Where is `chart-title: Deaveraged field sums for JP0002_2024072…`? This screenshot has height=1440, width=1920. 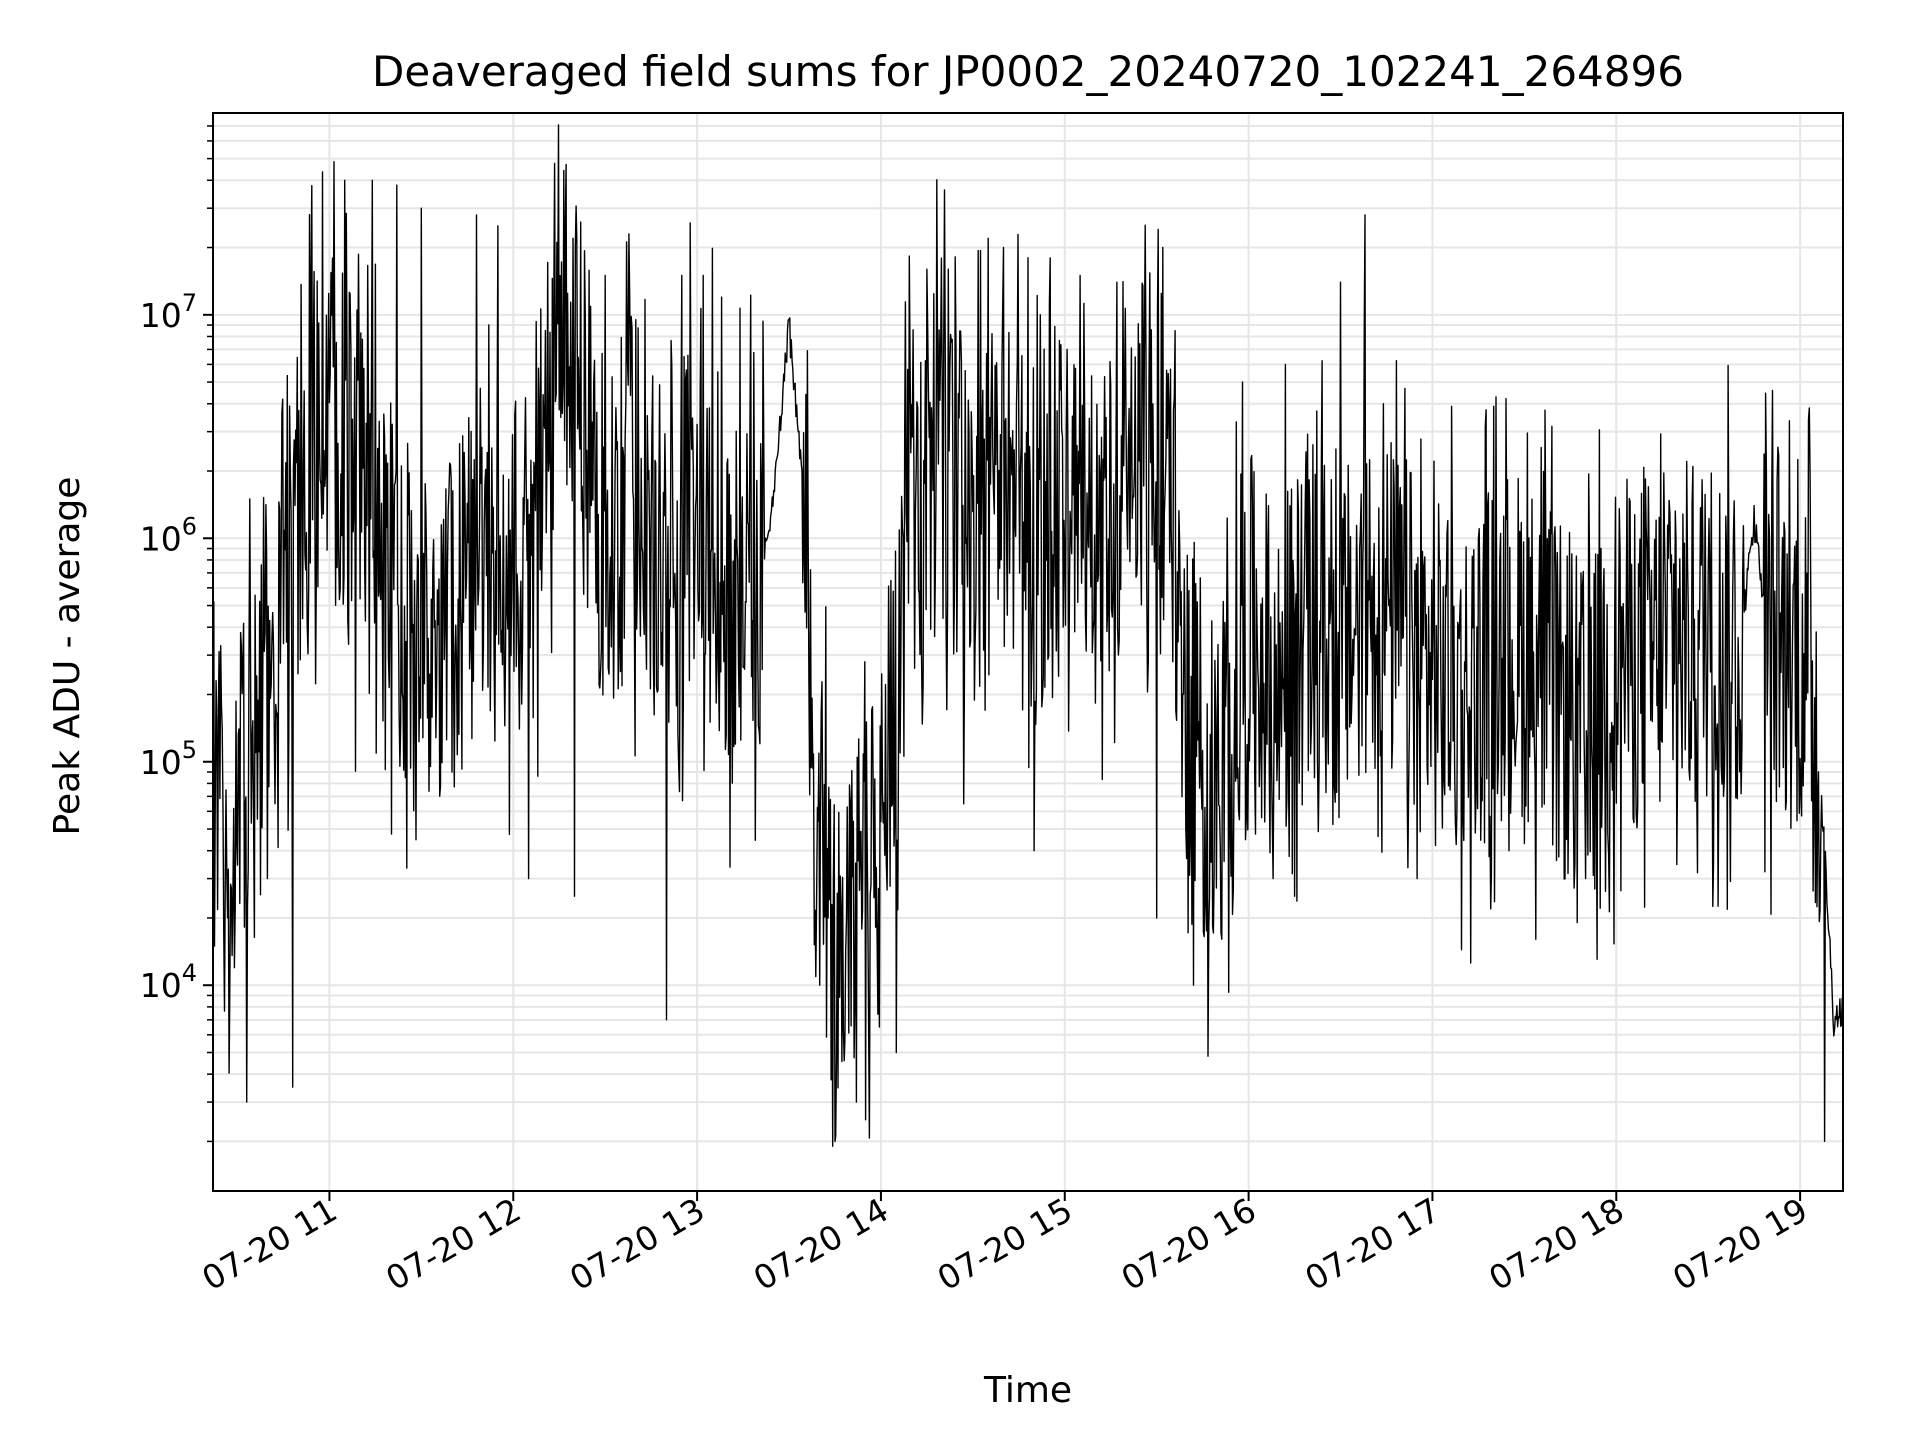 chart-title: Deaveraged field sums for JP0002_2024072… is located at coordinates (1028, 71).